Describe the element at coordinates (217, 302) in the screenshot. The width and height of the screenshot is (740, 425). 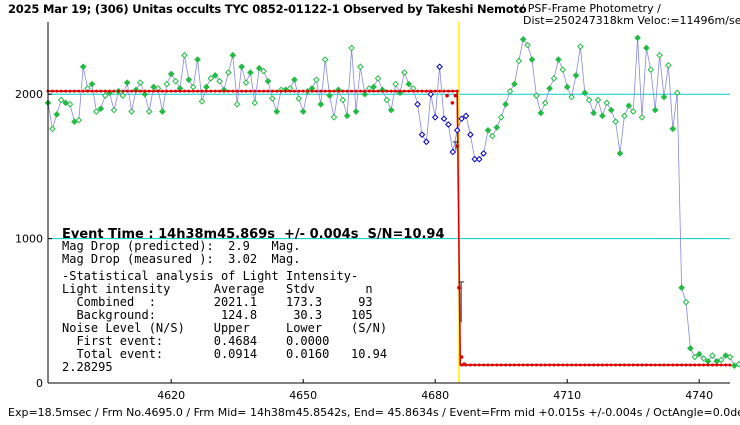
I see `info-line: Combined : 2021.1 173.3 93` at that location.